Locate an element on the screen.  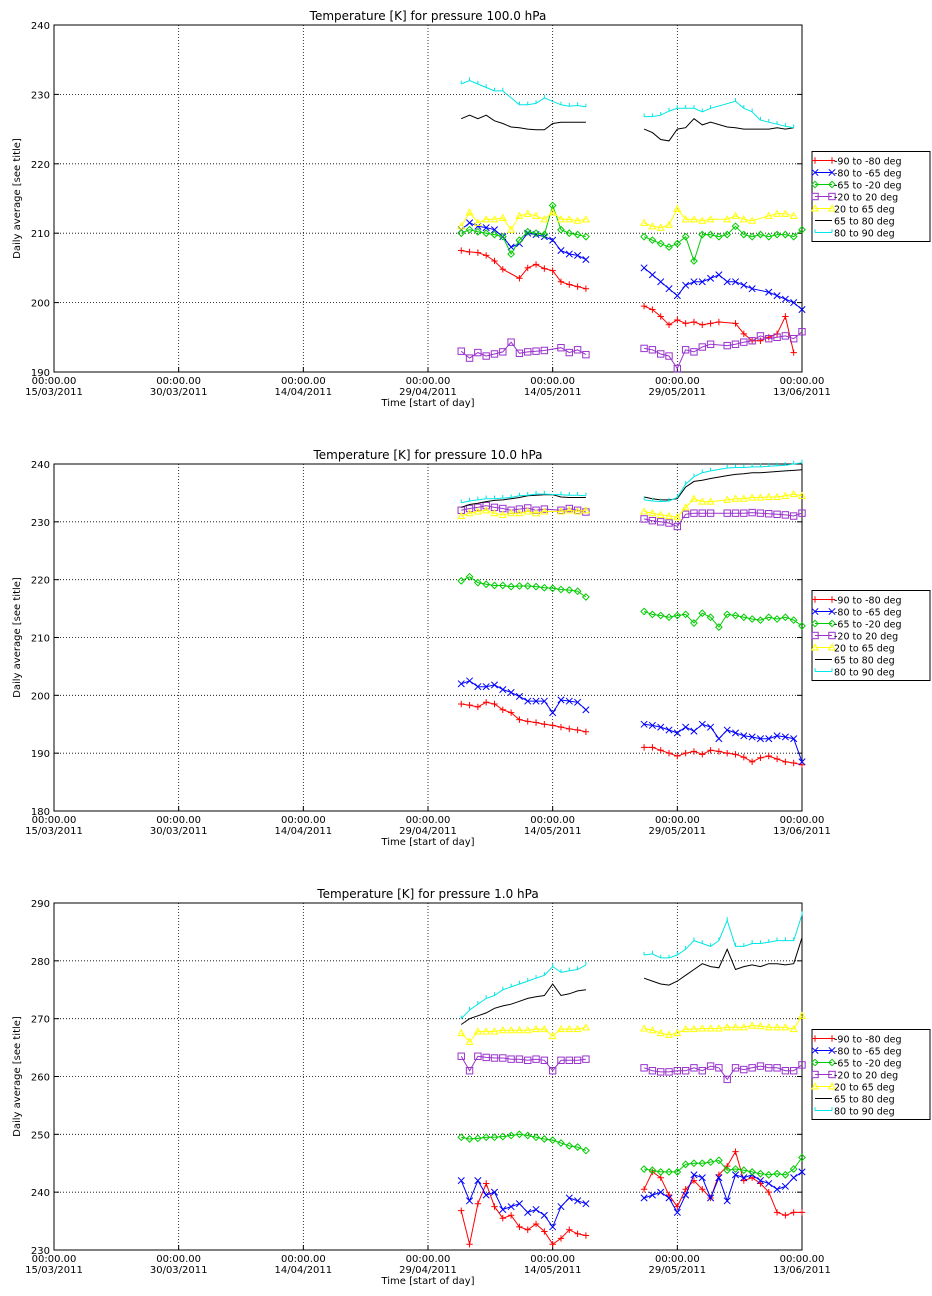
y-tick-label: 190 is located at coordinates (40, 373).